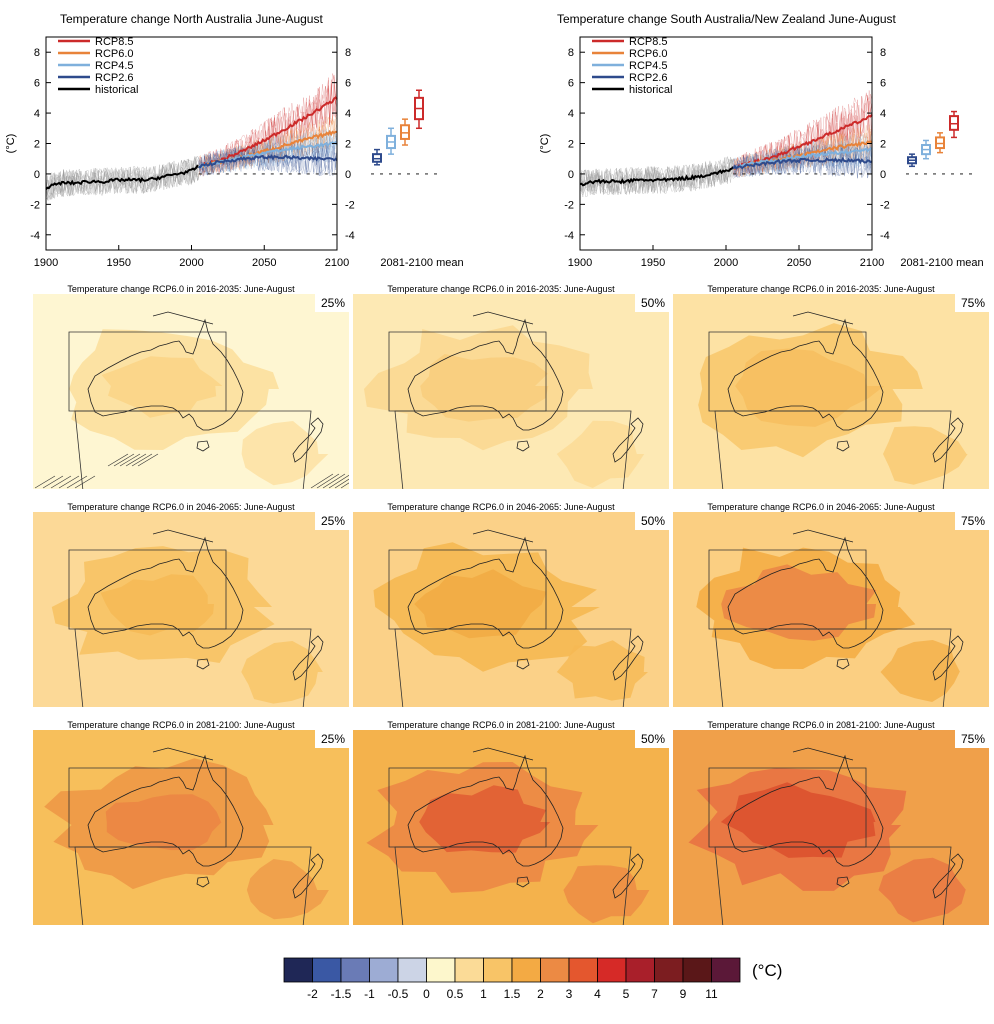  Describe the element at coordinates (940, 143) in the screenshot. I see `box-rcp60` at that location.